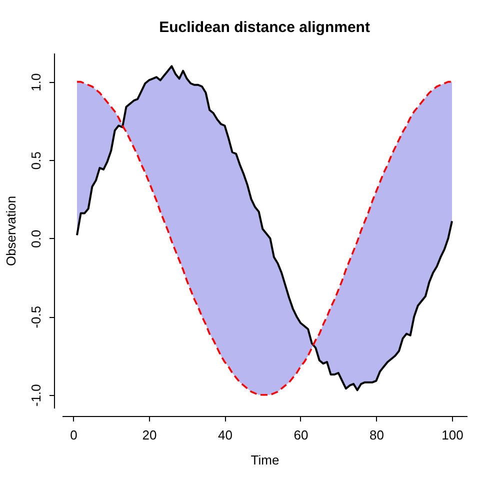  What do you see at coordinates (74, 435) in the screenshot?
I see `x-tick-label: 0` at bounding box center [74, 435].